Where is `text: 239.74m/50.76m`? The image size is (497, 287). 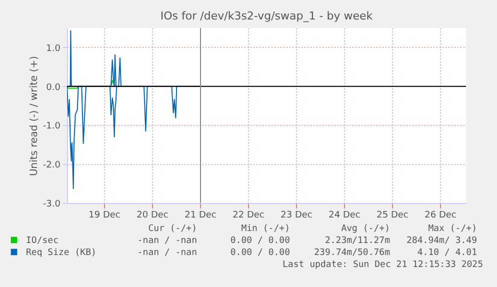 text: 239.74m/50.76m is located at coordinates (352, 253).